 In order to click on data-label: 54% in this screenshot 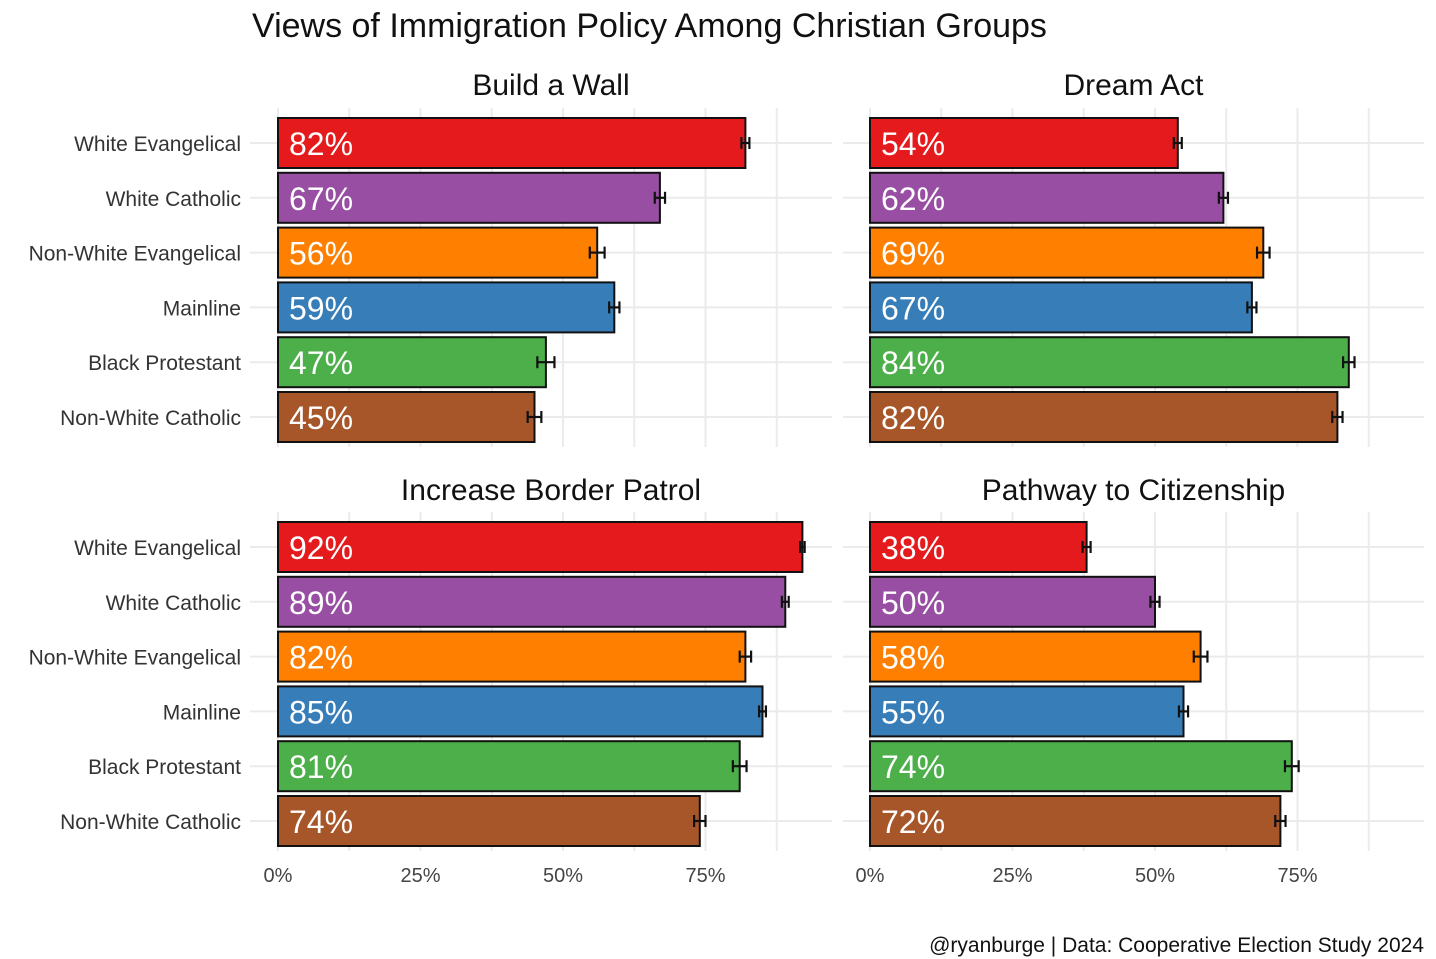, I will do `click(913, 144)`.